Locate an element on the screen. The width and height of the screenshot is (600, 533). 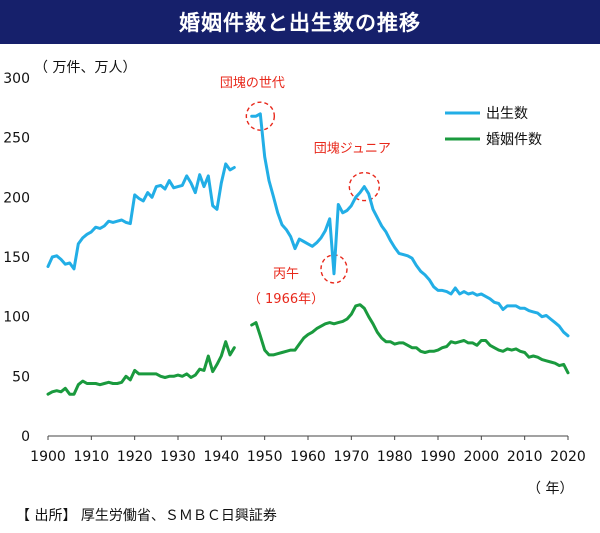
x-tick-label: 1940 is located at coordinates (222, 457).